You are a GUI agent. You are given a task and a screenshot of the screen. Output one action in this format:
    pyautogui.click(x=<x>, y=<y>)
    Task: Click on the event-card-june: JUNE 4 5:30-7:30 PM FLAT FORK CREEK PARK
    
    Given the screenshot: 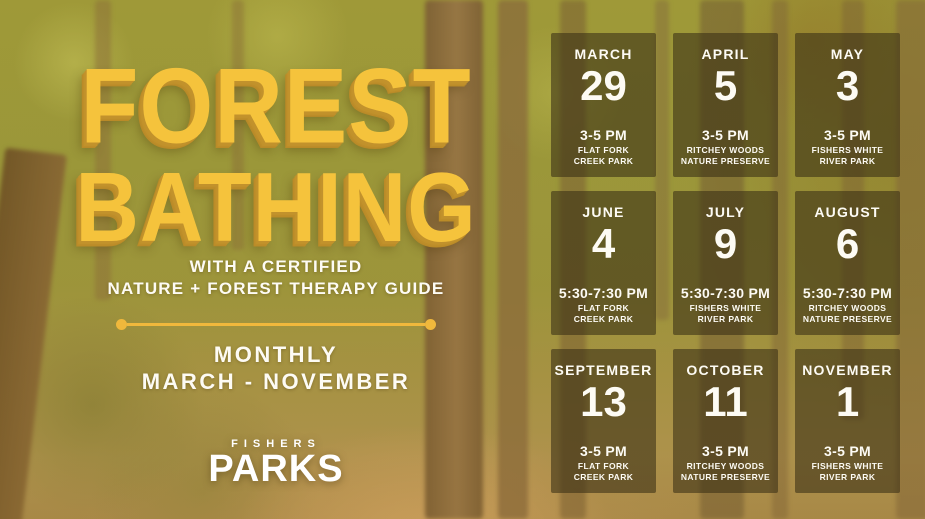 What is the action you would take?
    pyautogui.click(x=603, y=263)
    